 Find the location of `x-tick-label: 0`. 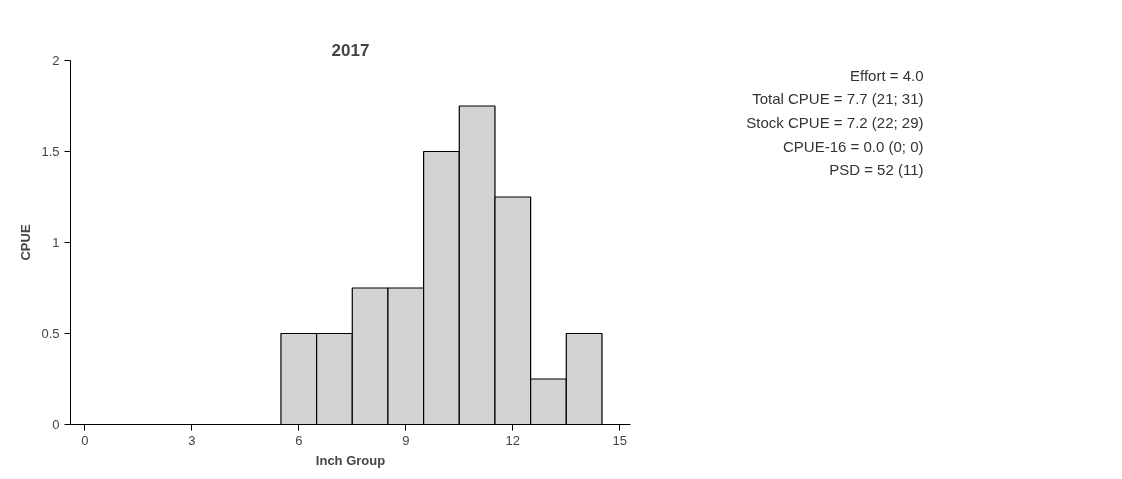

x-tick-label: 0 is located at coordinates (85, 440).